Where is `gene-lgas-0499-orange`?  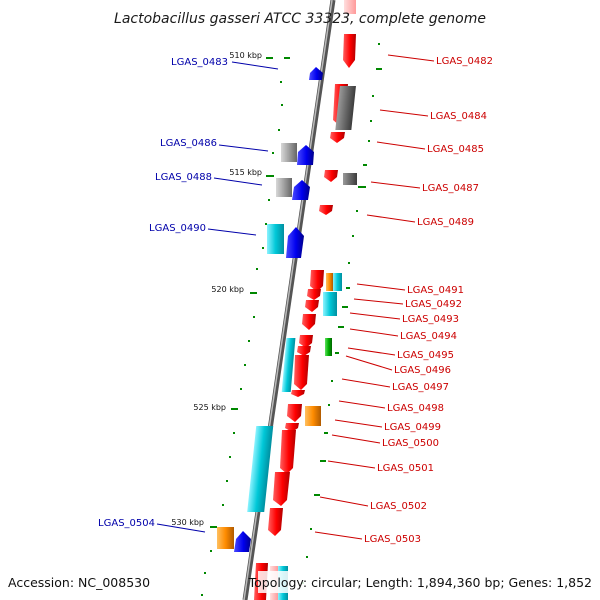 gene-lgas-0499-orange is located at coordinates (313, 416).